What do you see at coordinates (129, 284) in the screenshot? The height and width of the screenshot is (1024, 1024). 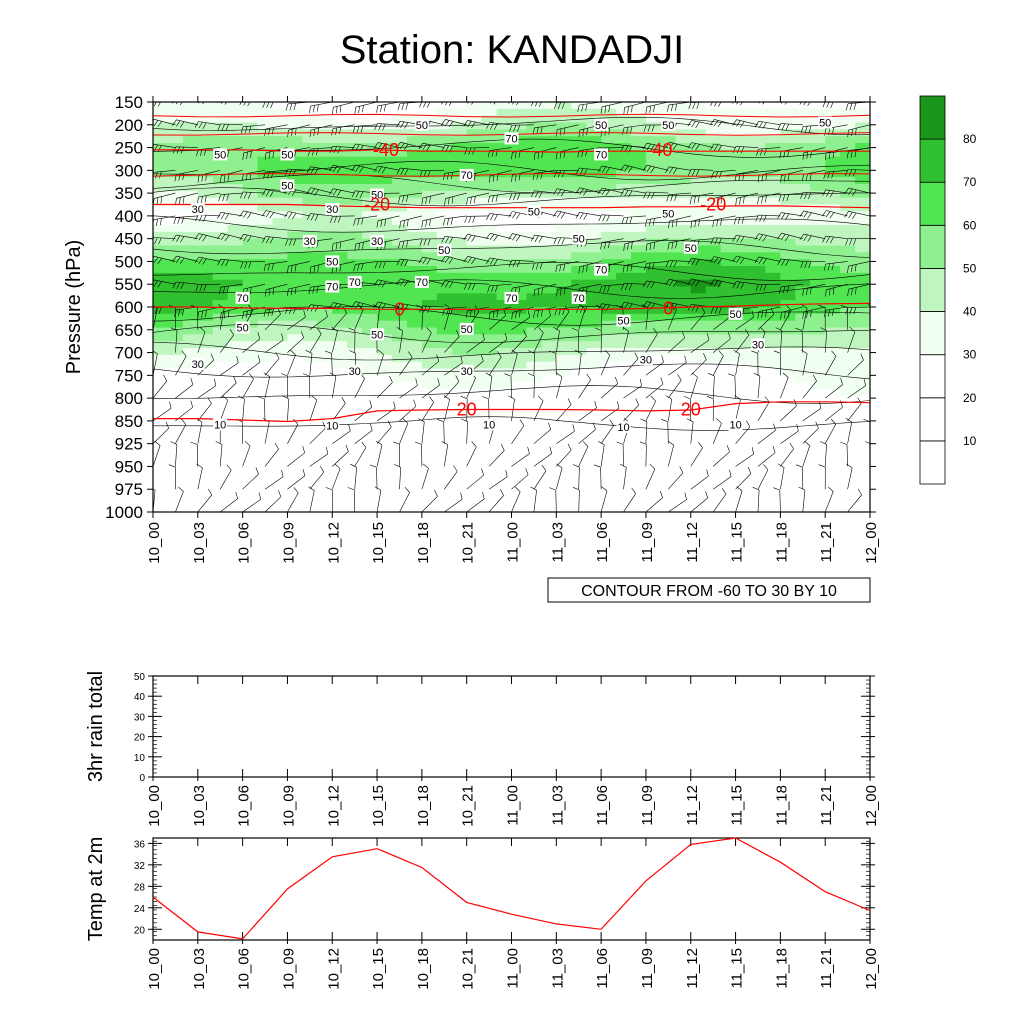 I see `y-tick-label: 550` at bounding box center [129, 284].